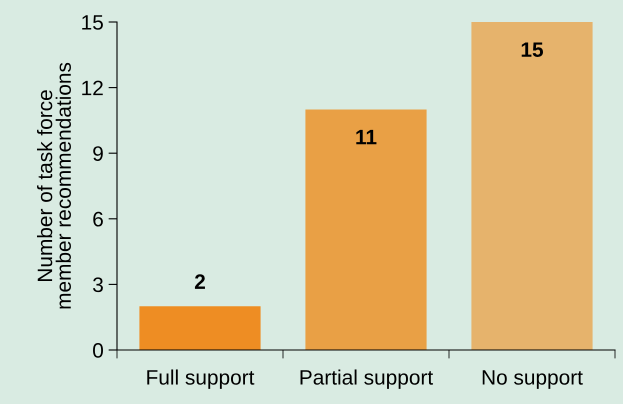 This screenshot has width=623, height=404. Describe the element at coordinates (98, 350) in the screenshot. I see `y-tick-label: 0` at that location.